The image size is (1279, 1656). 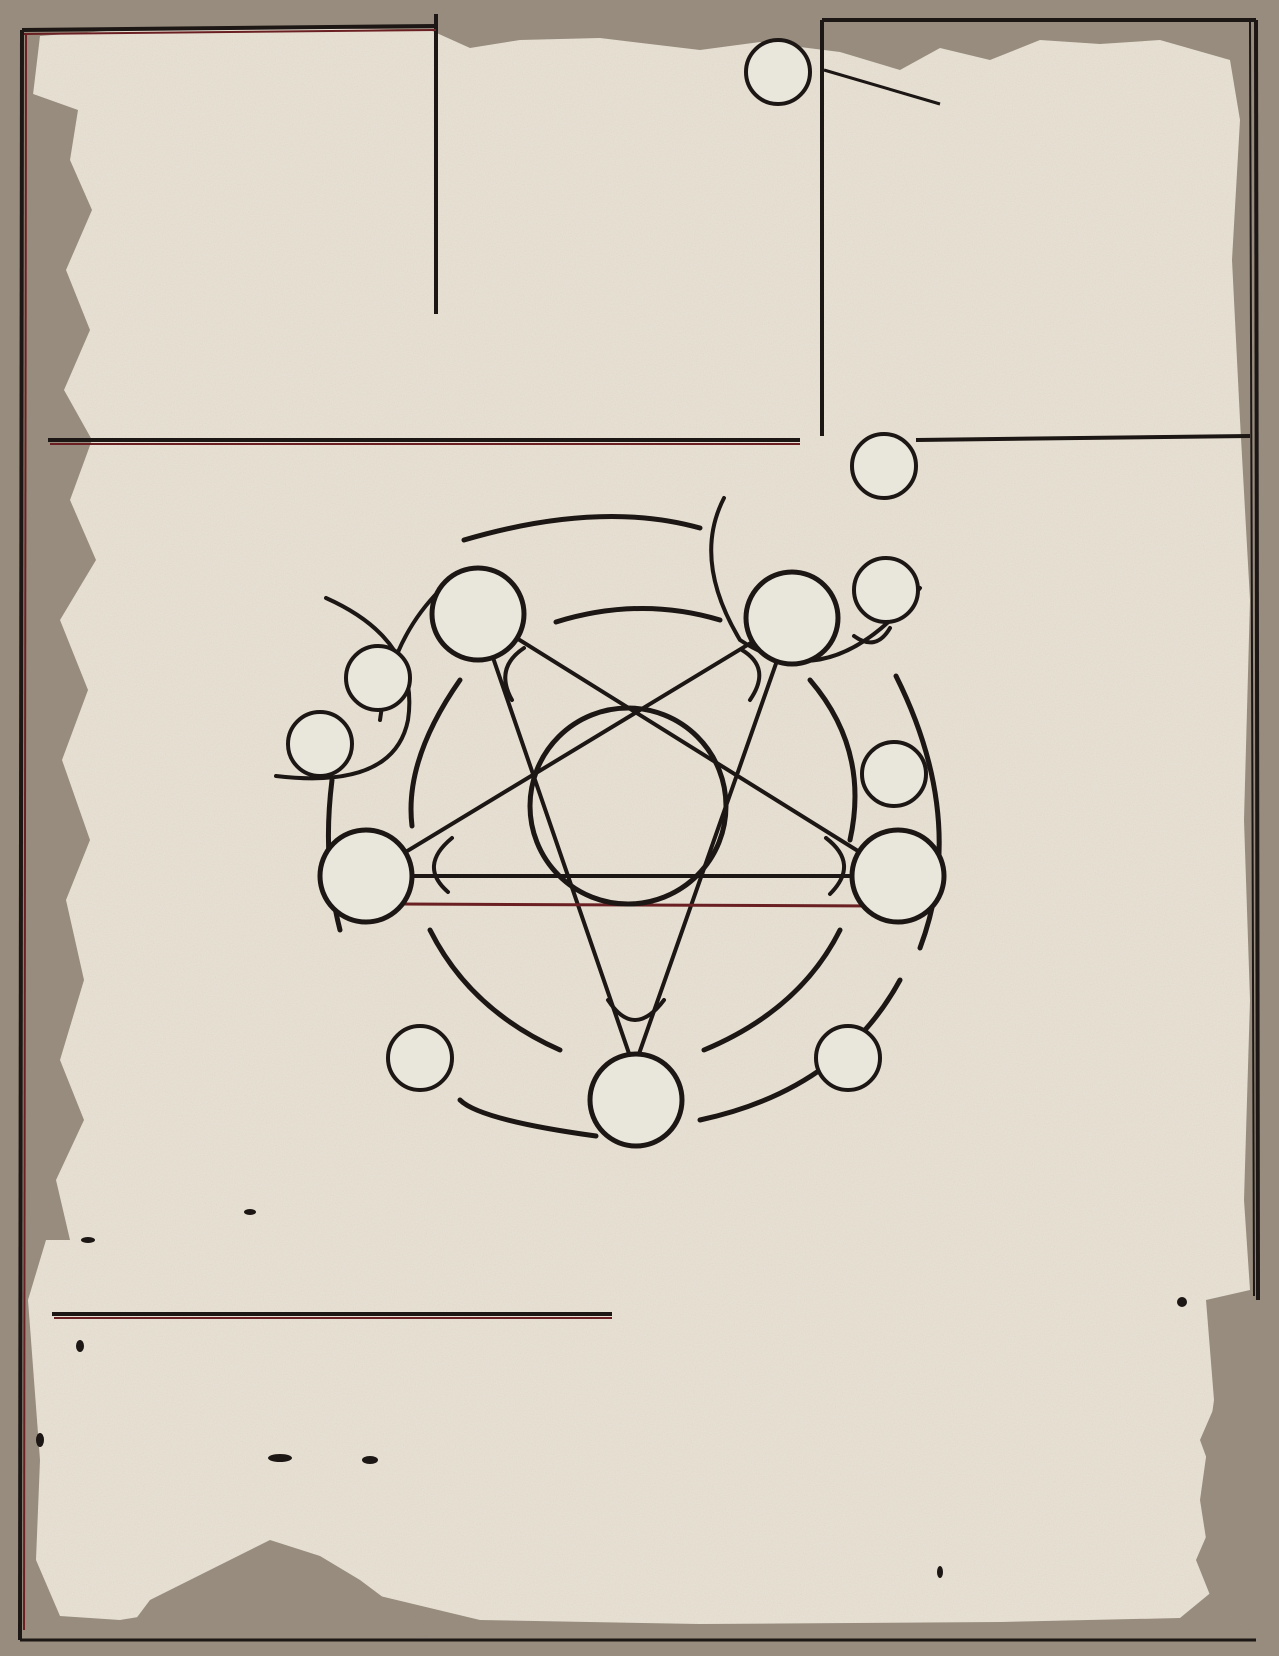 I want to click on node-far-left-small, so click(x=320, y=744).